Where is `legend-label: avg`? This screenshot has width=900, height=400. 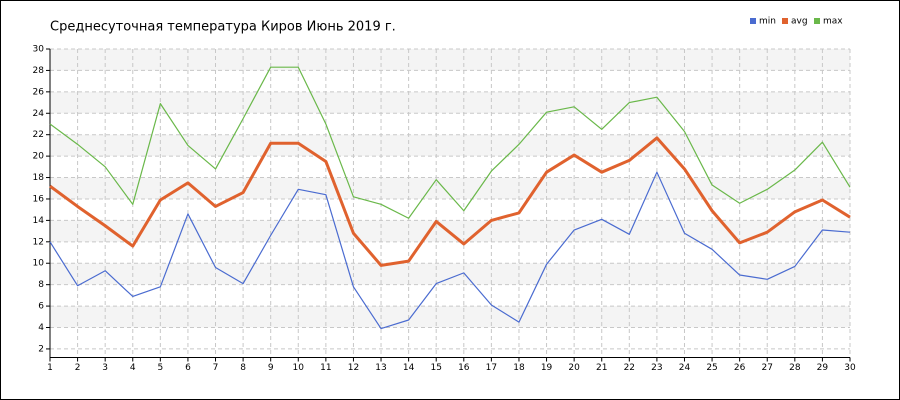
legend-label: avg is located at coordinates (799, 22).